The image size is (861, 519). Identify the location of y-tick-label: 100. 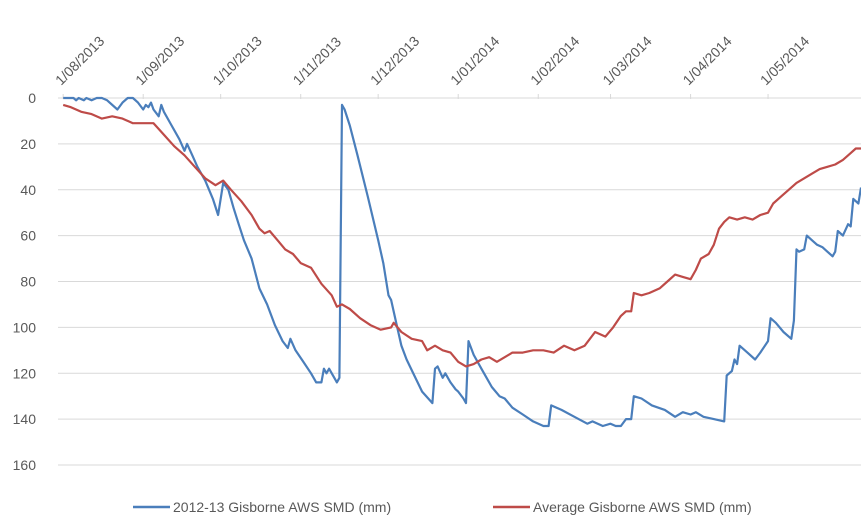
(25, 327).